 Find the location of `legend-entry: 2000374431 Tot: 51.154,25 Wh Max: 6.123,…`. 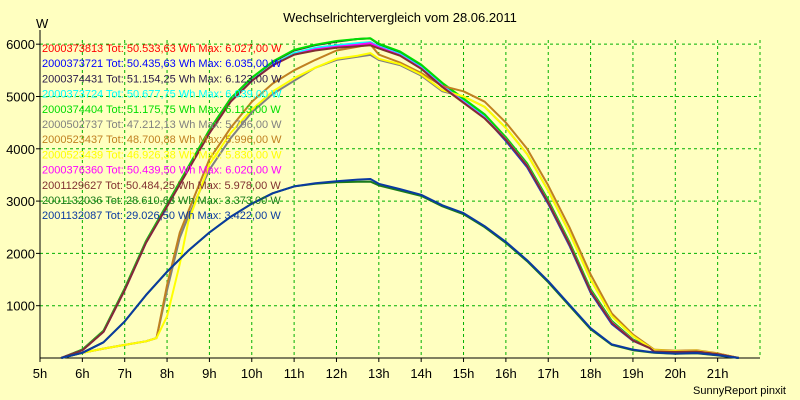

legend-entry: 2000374431 Tot: 51.154,25 Wh Max: 6.123,… is located at coordinates (162, 79).